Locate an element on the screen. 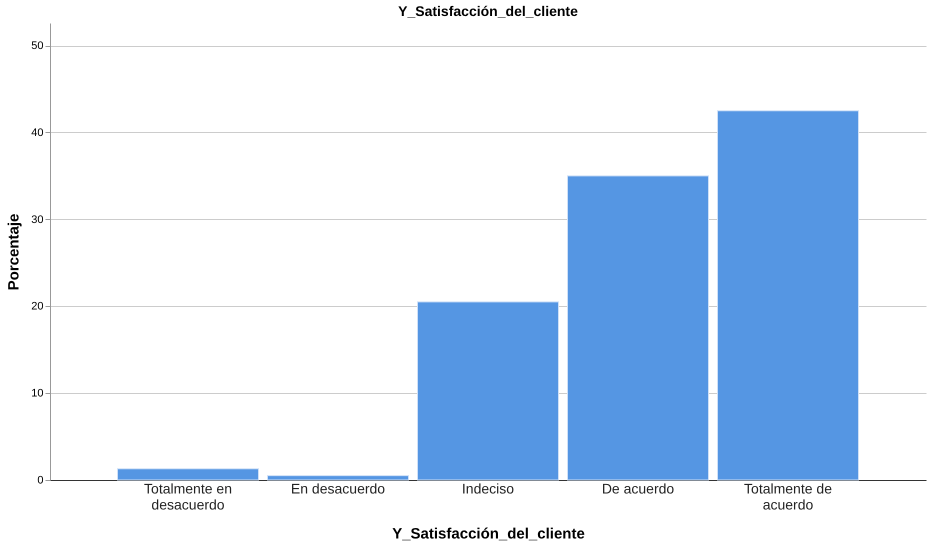 Image resolution: width=931 pixels, height=546 pixels. y-tick-label: 40 is located at coordinates (37, 132).